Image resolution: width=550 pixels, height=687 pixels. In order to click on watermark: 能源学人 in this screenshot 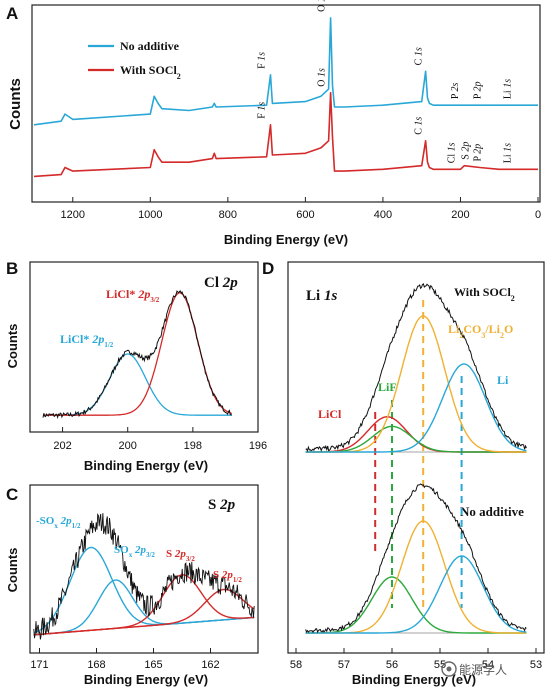, I will do `click(474, 669)`.